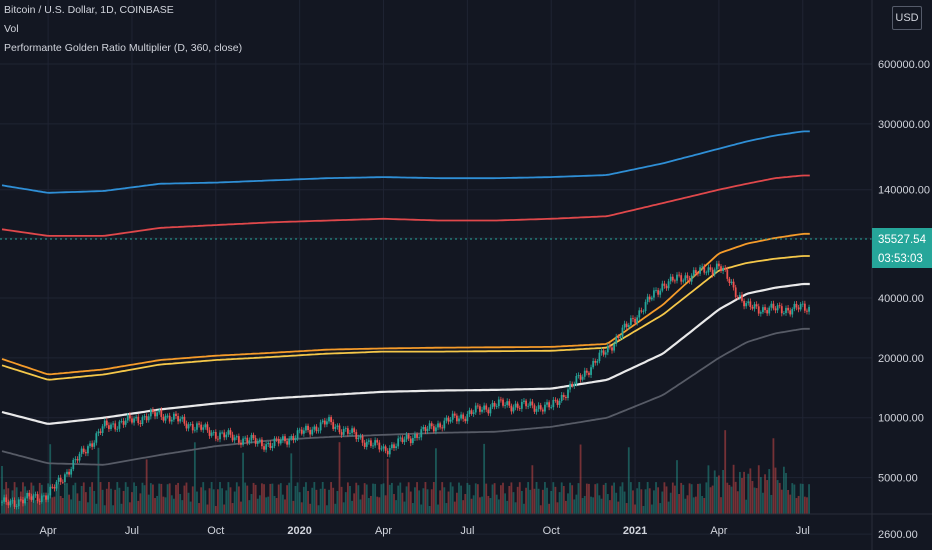  I want to click on x-tick-label: Oct, so click(215, 531).